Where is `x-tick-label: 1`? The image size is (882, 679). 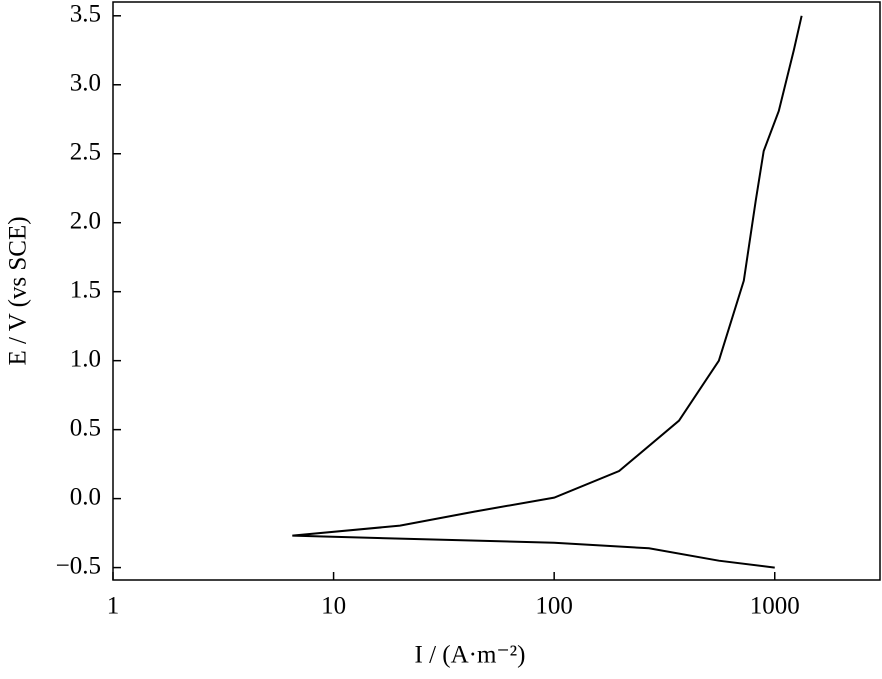
x-tick-label: 1 is located at coordinates (113, 606).